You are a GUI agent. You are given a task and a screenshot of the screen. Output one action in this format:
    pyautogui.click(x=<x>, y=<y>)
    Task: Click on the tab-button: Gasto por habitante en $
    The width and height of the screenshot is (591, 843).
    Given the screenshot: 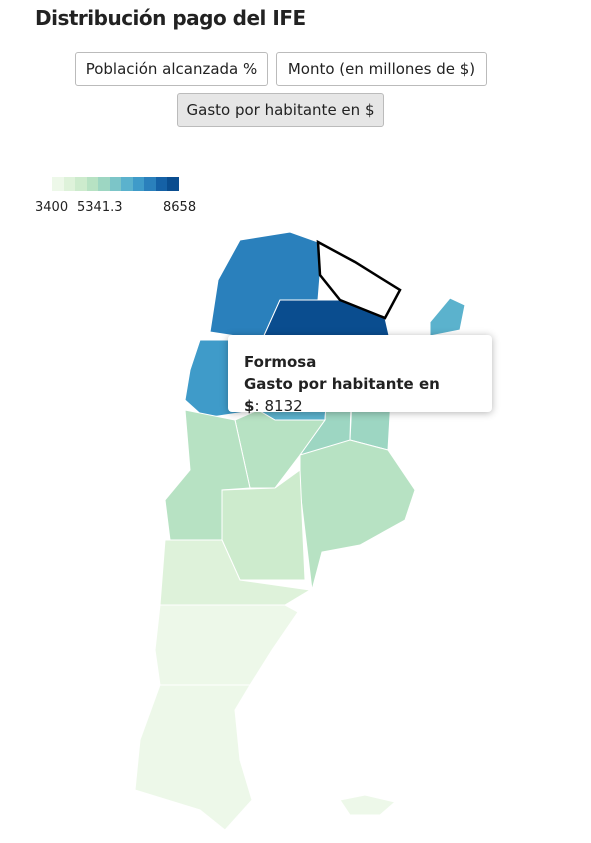 What is the action you would take?
    pyautogui.click(x=280, y=110)
    